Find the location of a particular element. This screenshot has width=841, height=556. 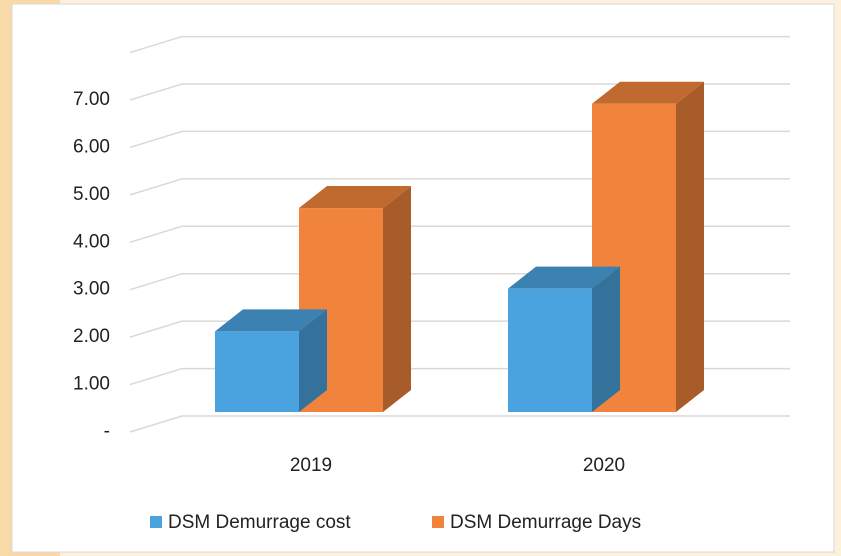

y-tick-label: 4.00 is located at coordinates (91, 241).